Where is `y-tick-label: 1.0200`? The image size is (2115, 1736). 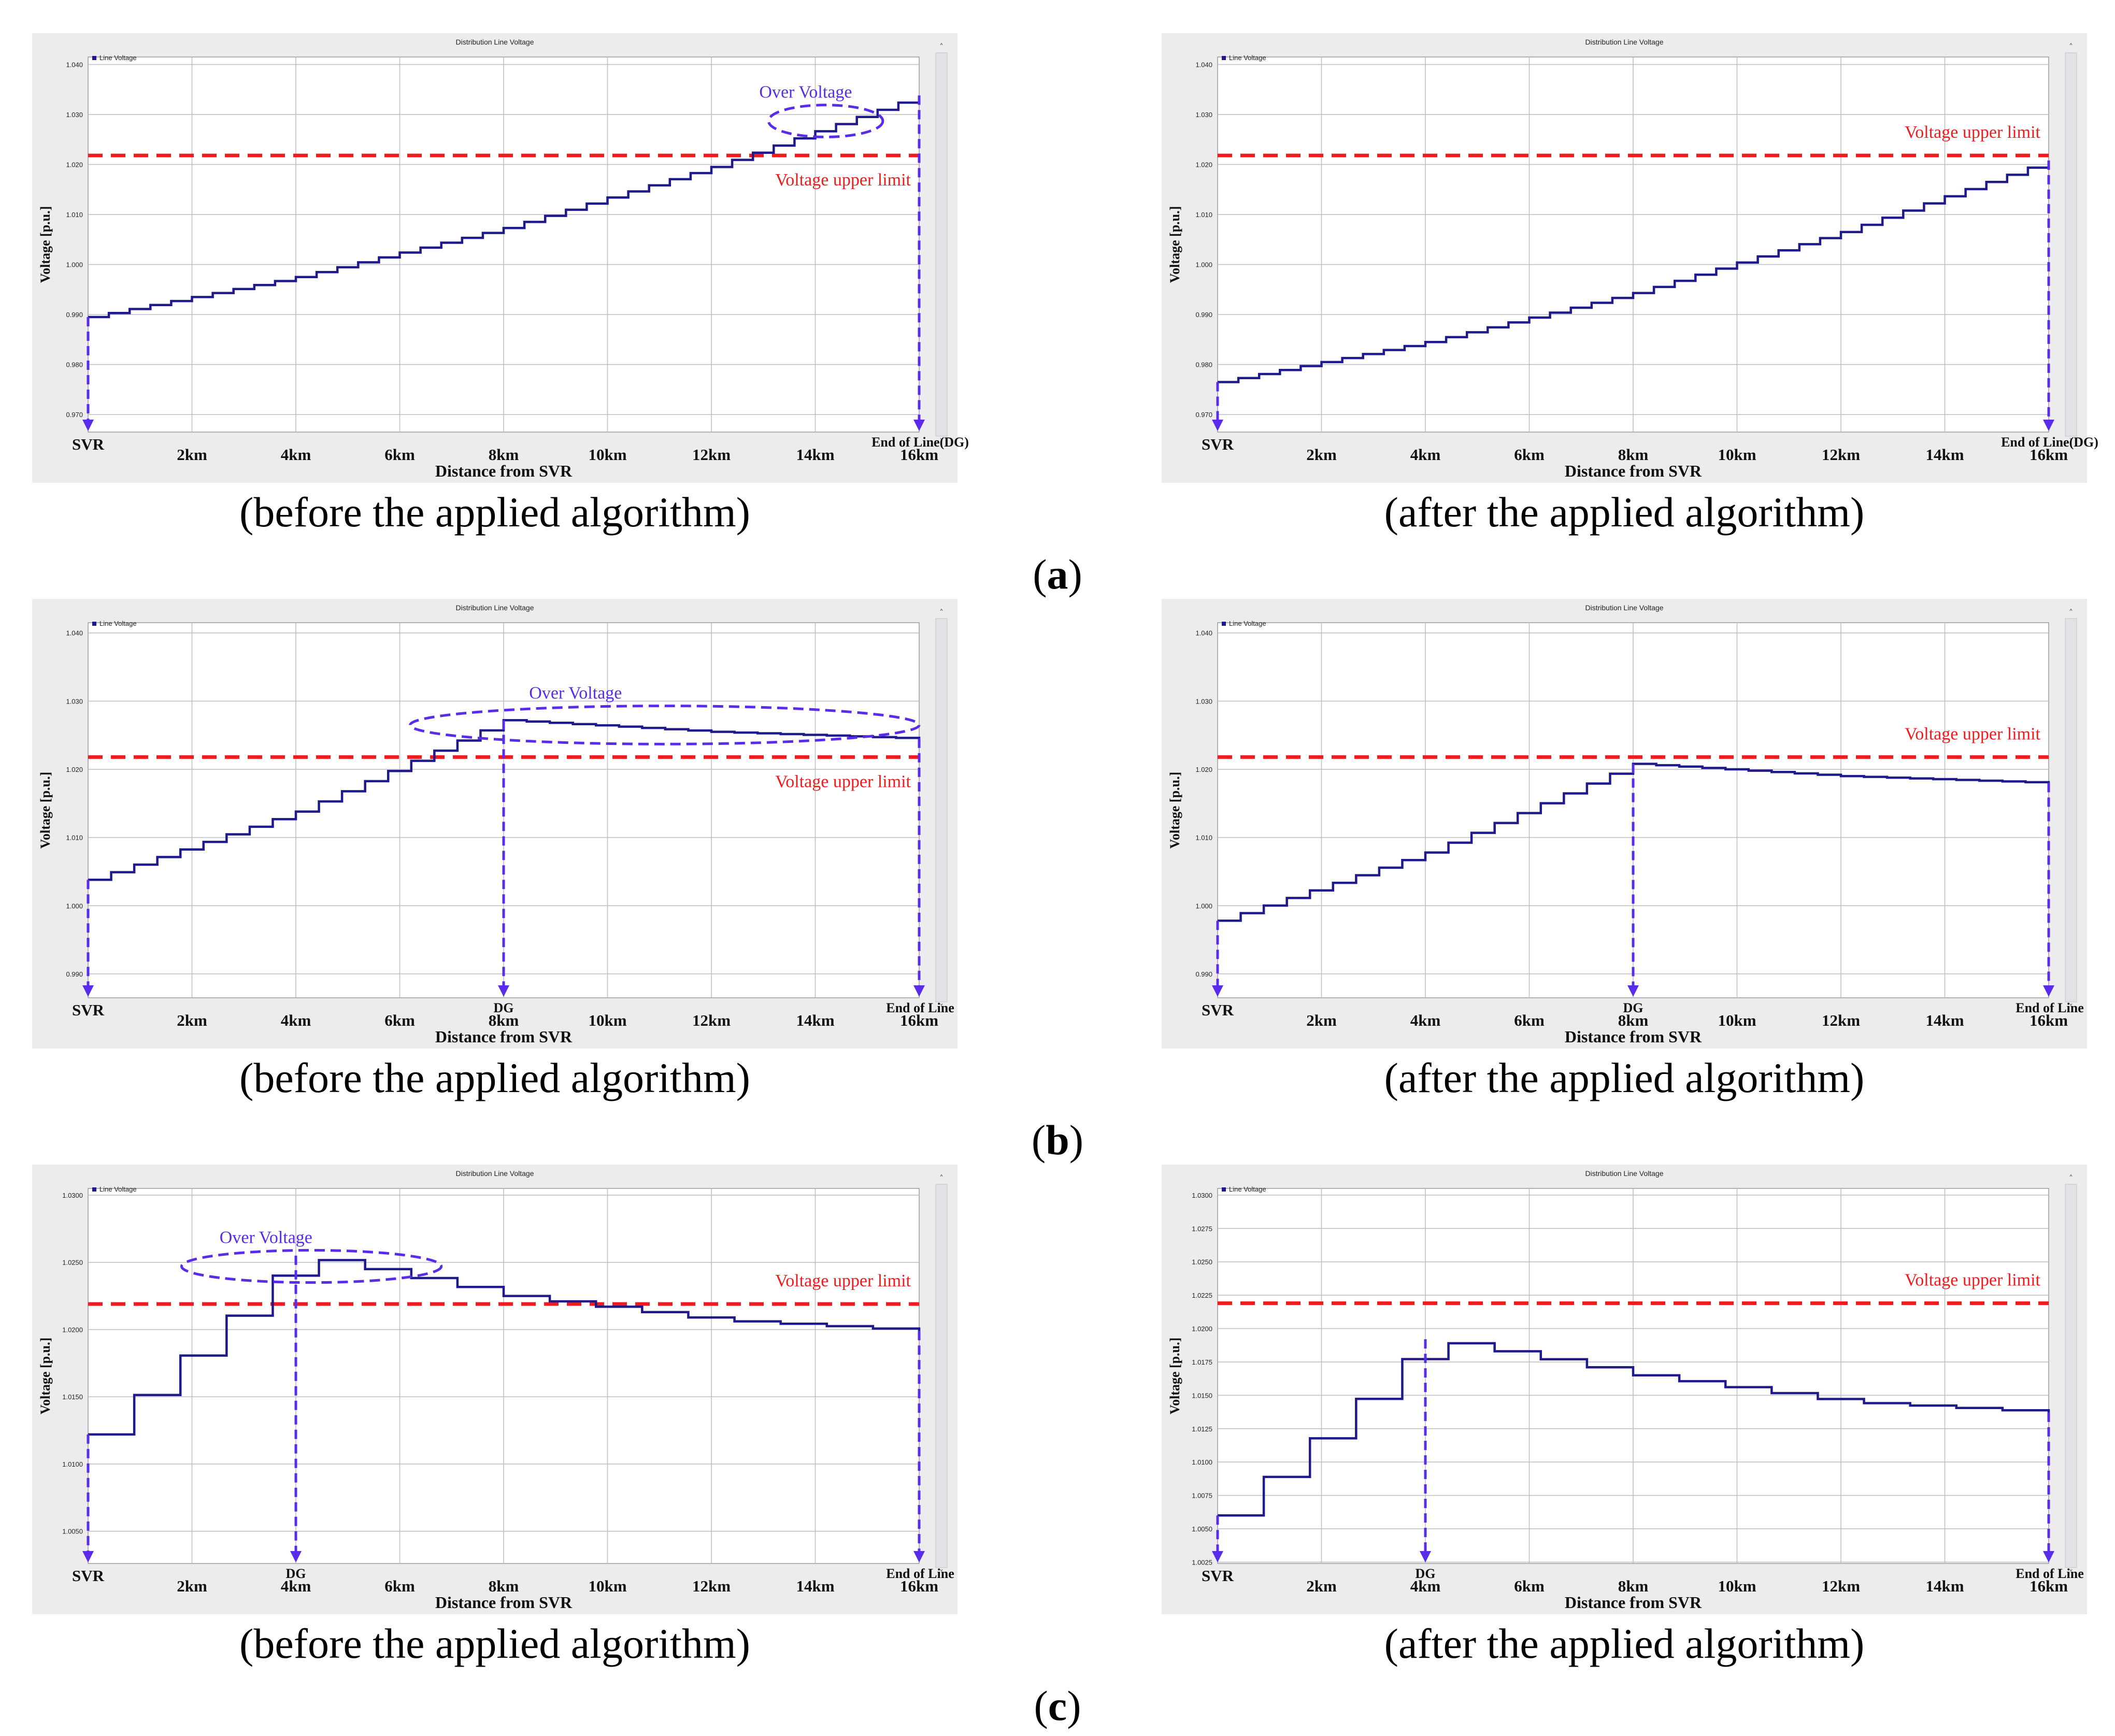
y-tick-label: 1.0200 is located at coordinates (72, 1329).